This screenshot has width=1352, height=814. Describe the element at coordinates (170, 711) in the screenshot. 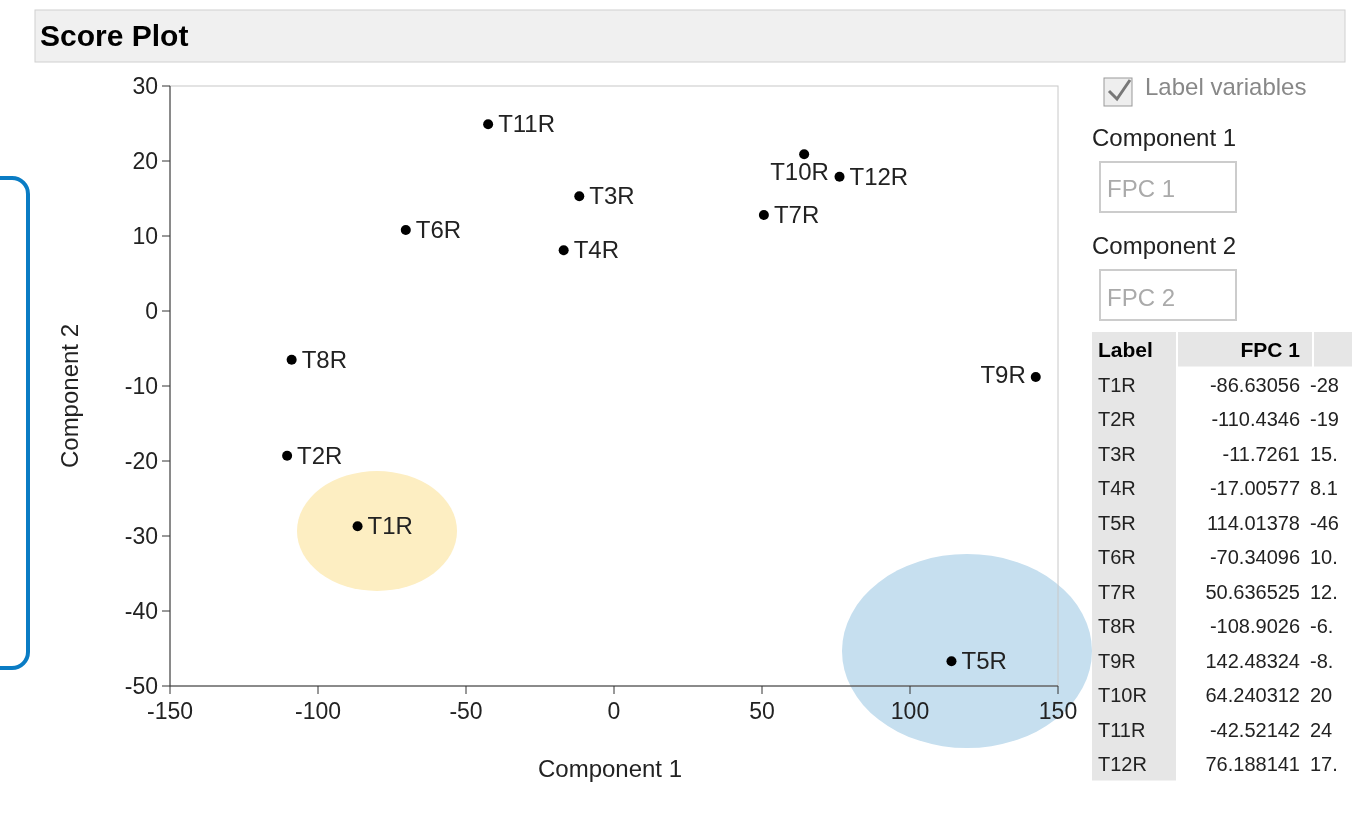

I see `x-tick-label: -150` at that location.